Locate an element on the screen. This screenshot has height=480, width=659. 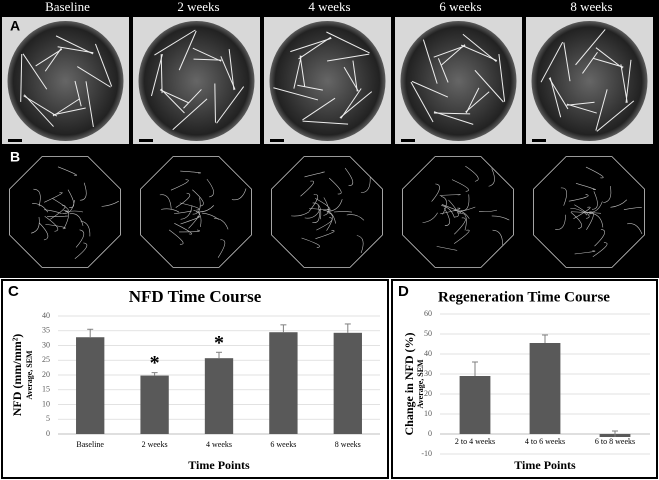
x-tick-label: 4 to 6 weeks is located at coordinates (545, 441).